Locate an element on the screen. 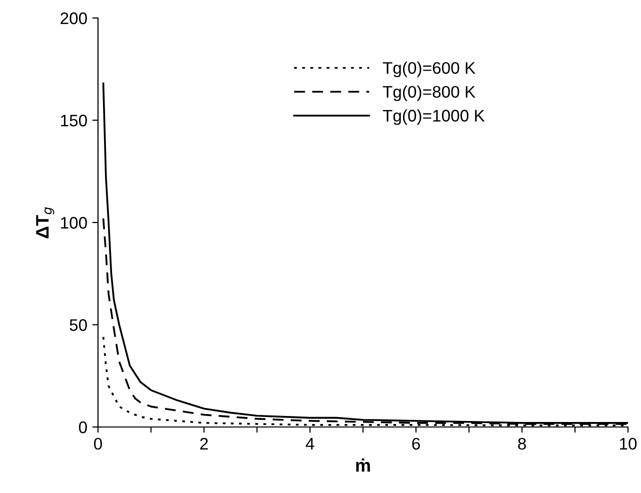  y-tick-label: 150 is located at coordinates (74, 120).